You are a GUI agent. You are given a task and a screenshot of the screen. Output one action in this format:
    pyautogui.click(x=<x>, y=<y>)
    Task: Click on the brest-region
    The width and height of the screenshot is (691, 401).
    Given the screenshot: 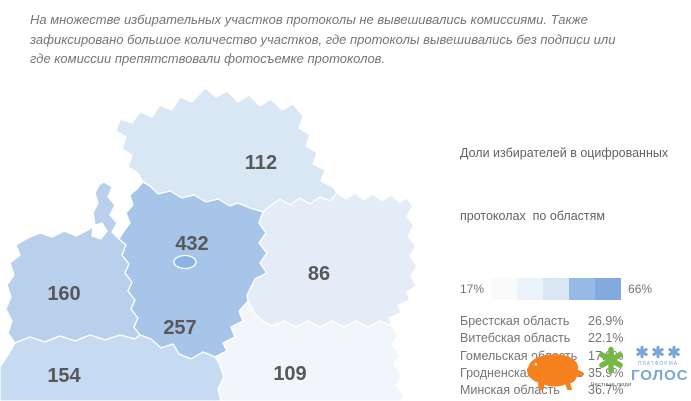 What is the action you would take?
    pyautogui.click(x=112, y=367)
    